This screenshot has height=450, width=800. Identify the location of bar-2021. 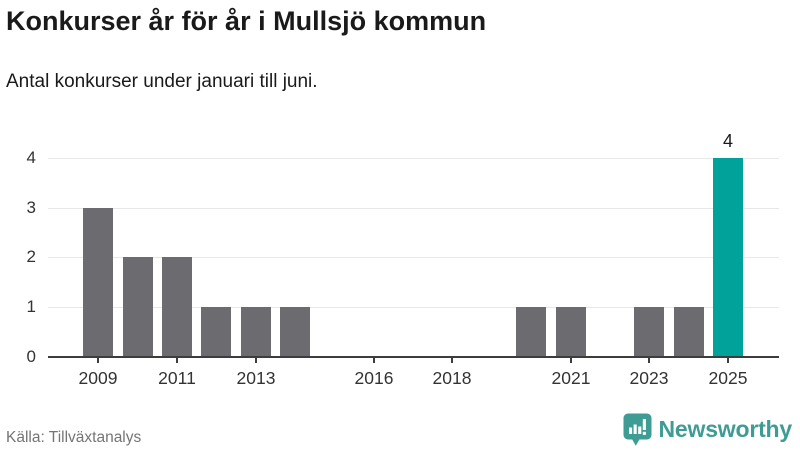
(571, 332).